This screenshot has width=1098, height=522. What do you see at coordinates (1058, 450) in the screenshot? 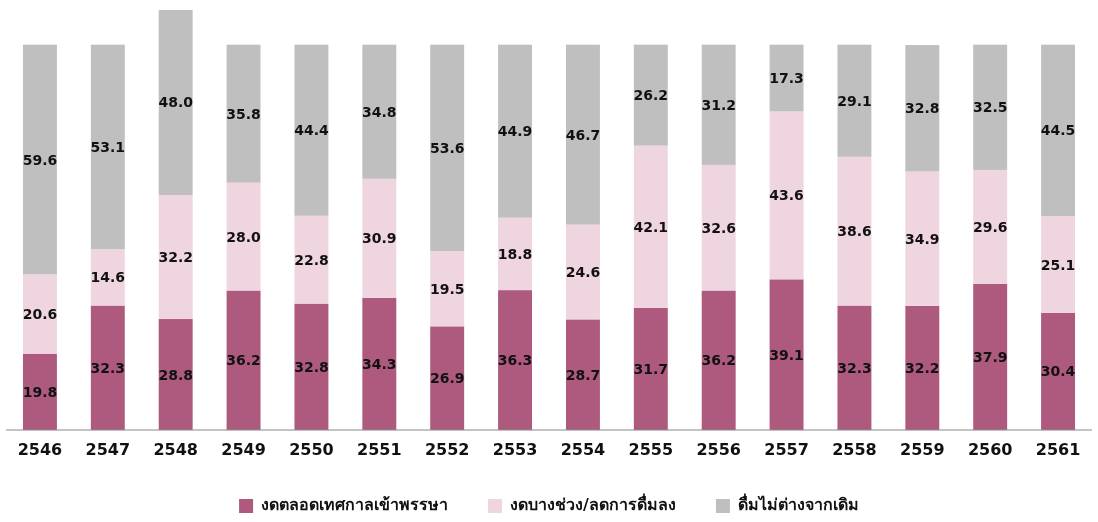
I see `x-tick-label: 2561` at bounding box center [1058, 450].